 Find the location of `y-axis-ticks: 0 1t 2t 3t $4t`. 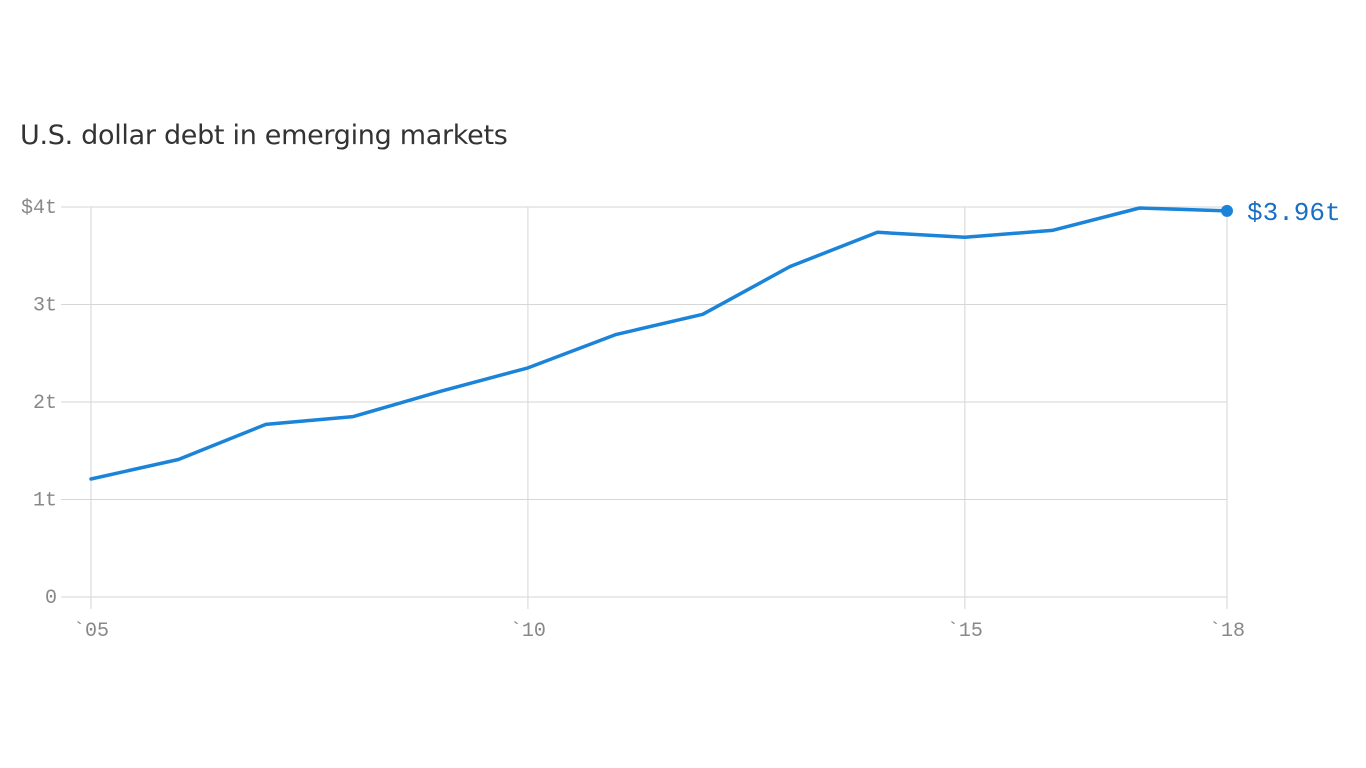

y-axis-ticks: 0 1t 2t 3t $4t is located at coordinates (39, 403).